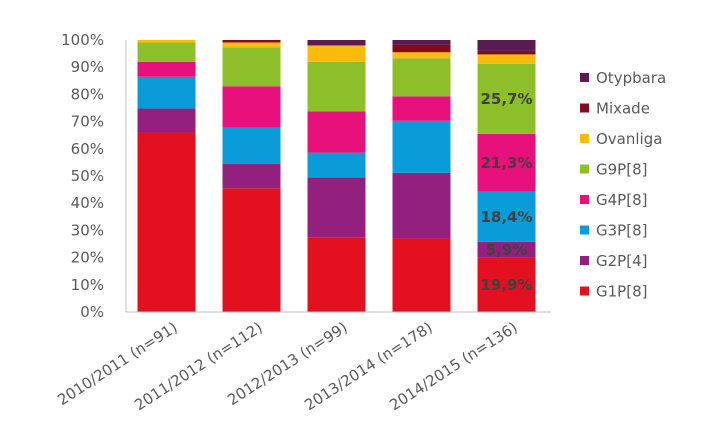 This screenshot has width=718, height=437. What do you see at coordinates (621, 200) in the screenshot?
I see `legend-label: G4P[8]` at bounding box center [621, 200].